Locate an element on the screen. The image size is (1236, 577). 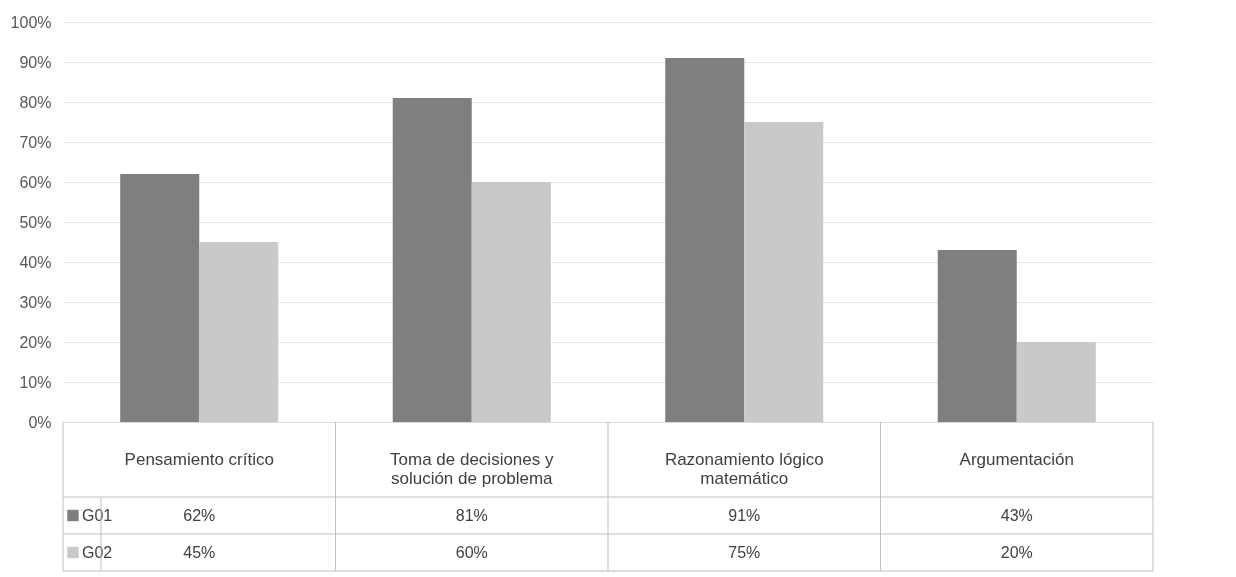
legend-label: G02 is located at coordinates (97, 552).